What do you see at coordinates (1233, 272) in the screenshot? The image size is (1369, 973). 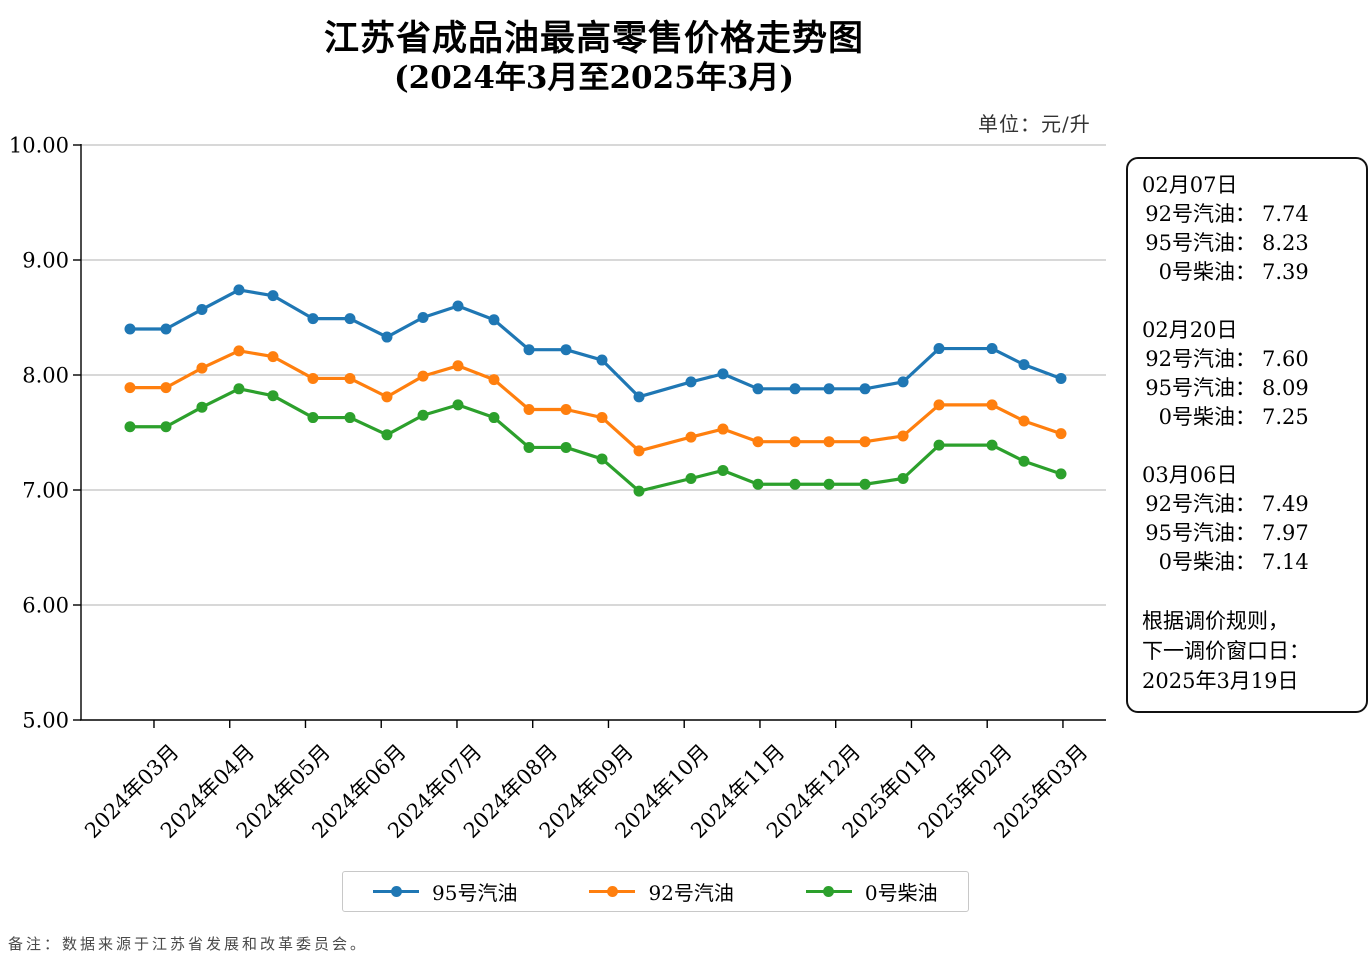 I see `price-row: 0号柴油： 7.39` at bounding box center [1233, 272].